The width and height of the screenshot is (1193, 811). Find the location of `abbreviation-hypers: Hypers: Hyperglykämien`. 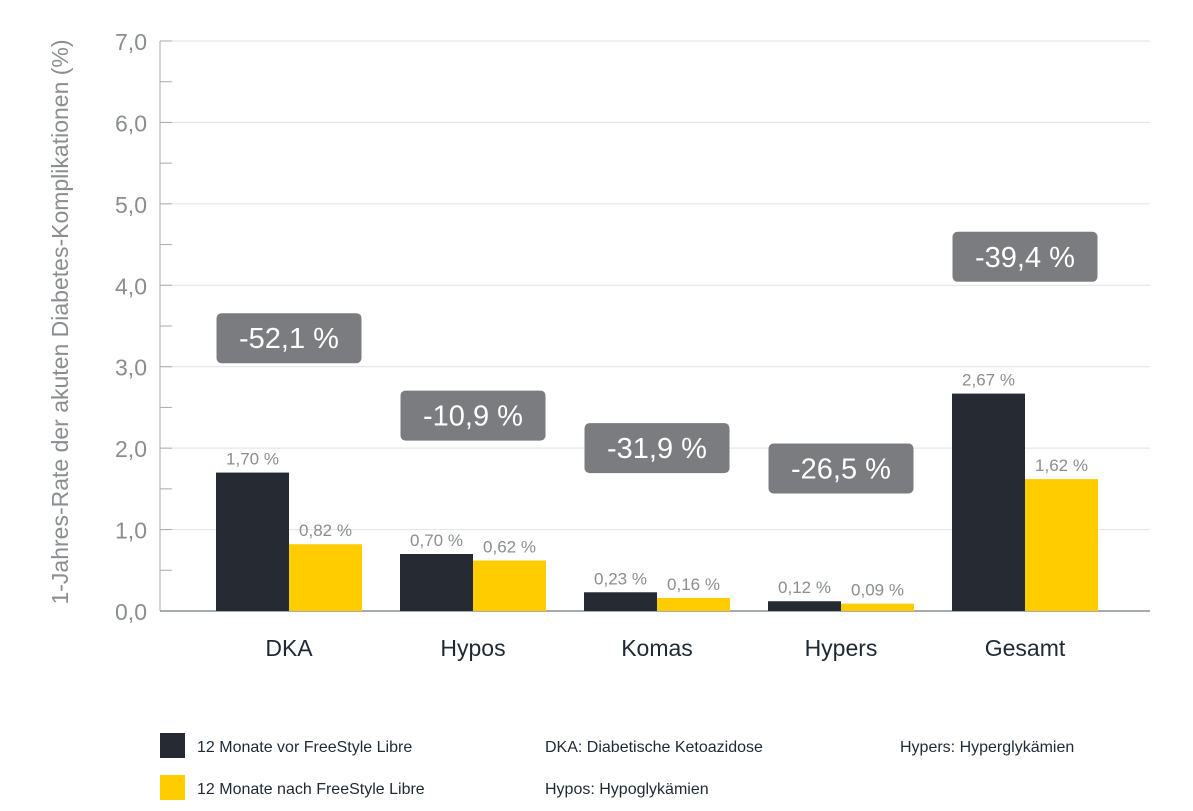

abbreviation-hypers: Hypers: Hyperglykämien is located at coordinates (987, 747).